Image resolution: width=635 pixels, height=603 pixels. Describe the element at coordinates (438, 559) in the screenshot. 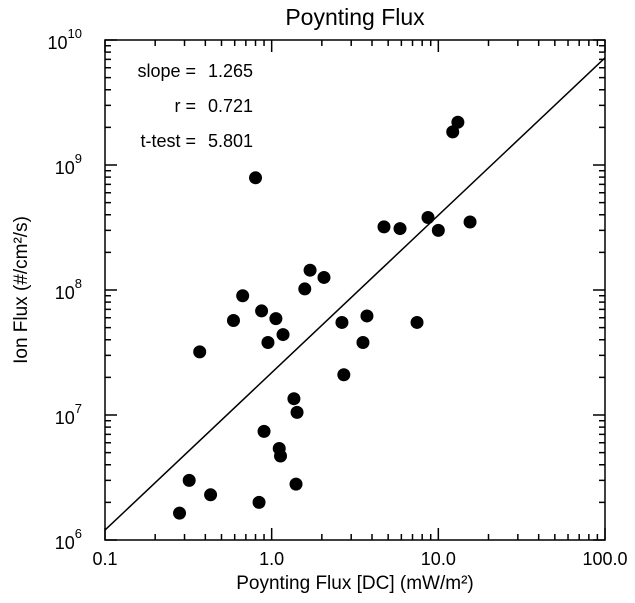

I see `x-tick-label: 10.0` at that location.